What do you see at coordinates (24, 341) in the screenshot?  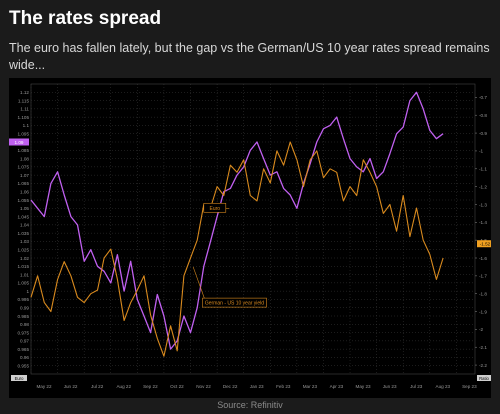 I see `left-tick-label: 0.97` at bounding box center [24, 341].